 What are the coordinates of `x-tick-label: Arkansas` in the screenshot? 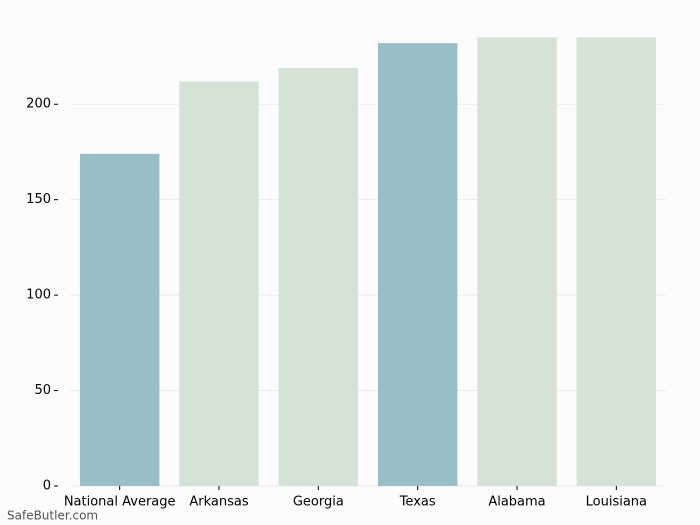 It's located at (218, 502).